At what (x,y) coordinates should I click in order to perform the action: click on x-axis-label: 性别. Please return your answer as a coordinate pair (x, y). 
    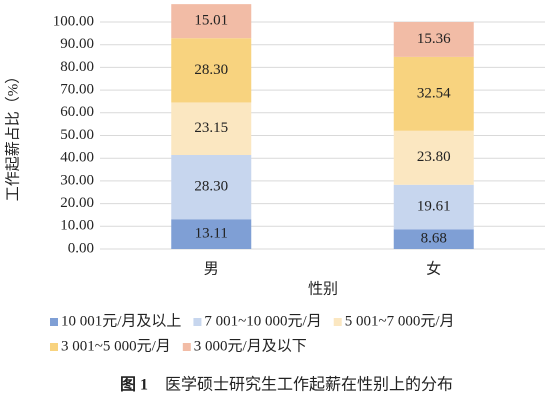
    Looking at the image, I should click on (323, 288).